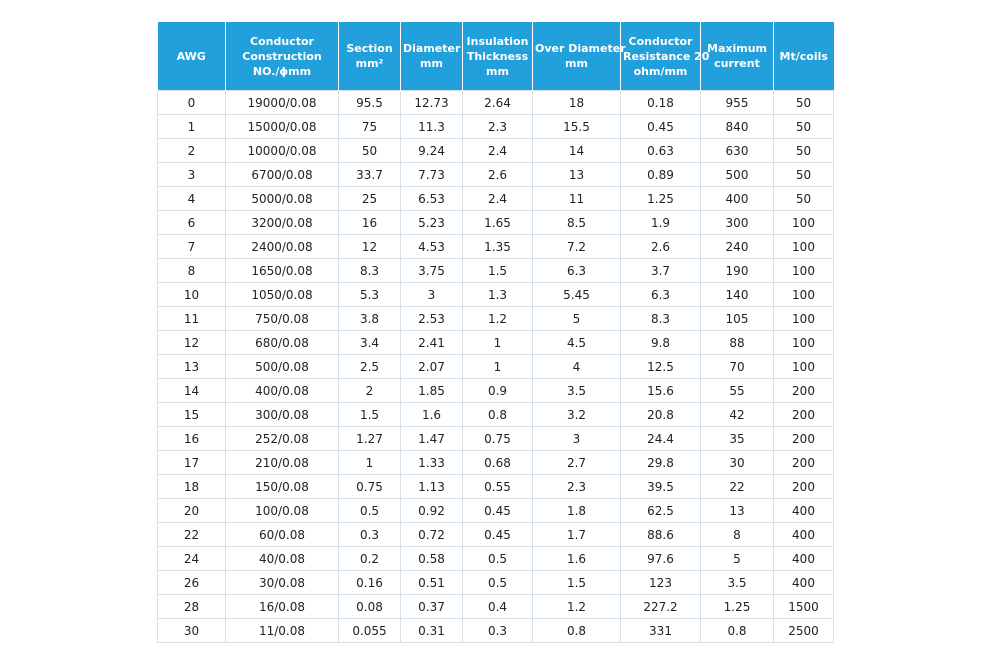 This screenshot has width=1000, height=667. What do you see at coordinates (369, 582) in the screenshot?
I see `table-cell: 0.16` at bounding box center [369, 582].